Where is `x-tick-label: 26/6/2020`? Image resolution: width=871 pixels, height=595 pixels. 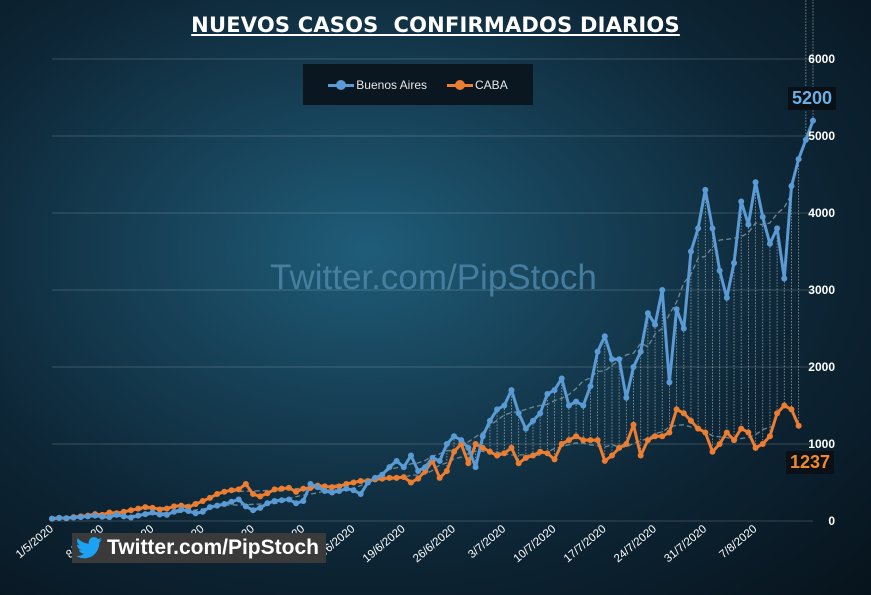
x-tick-label: 26/6/2020 is located at coordinates (434, 544).